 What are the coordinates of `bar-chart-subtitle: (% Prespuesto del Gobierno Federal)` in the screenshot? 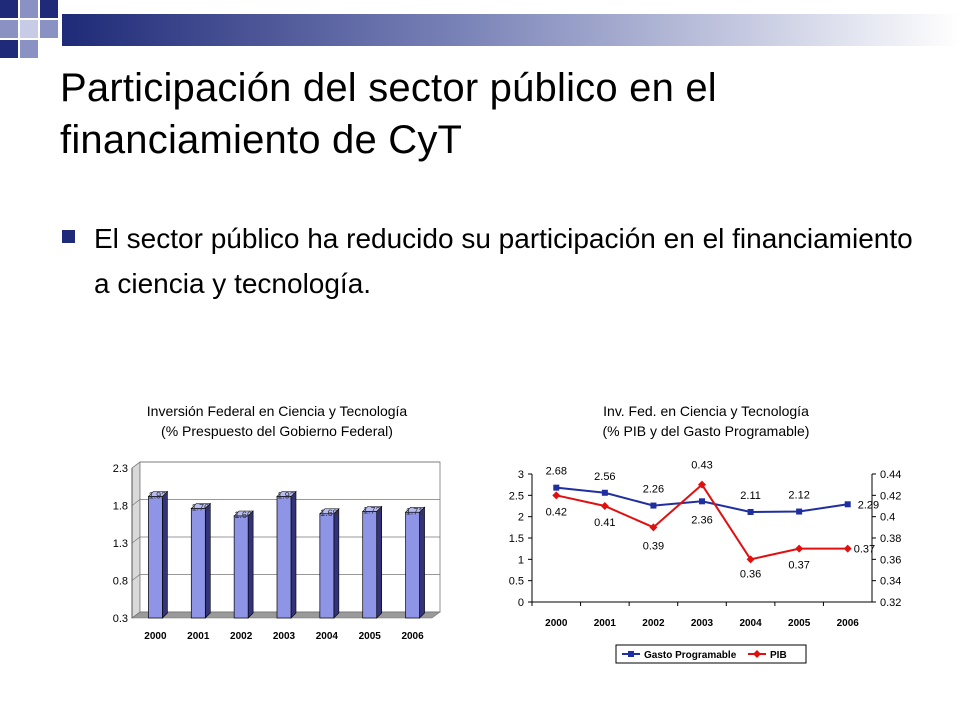 It's located at (277, 431).